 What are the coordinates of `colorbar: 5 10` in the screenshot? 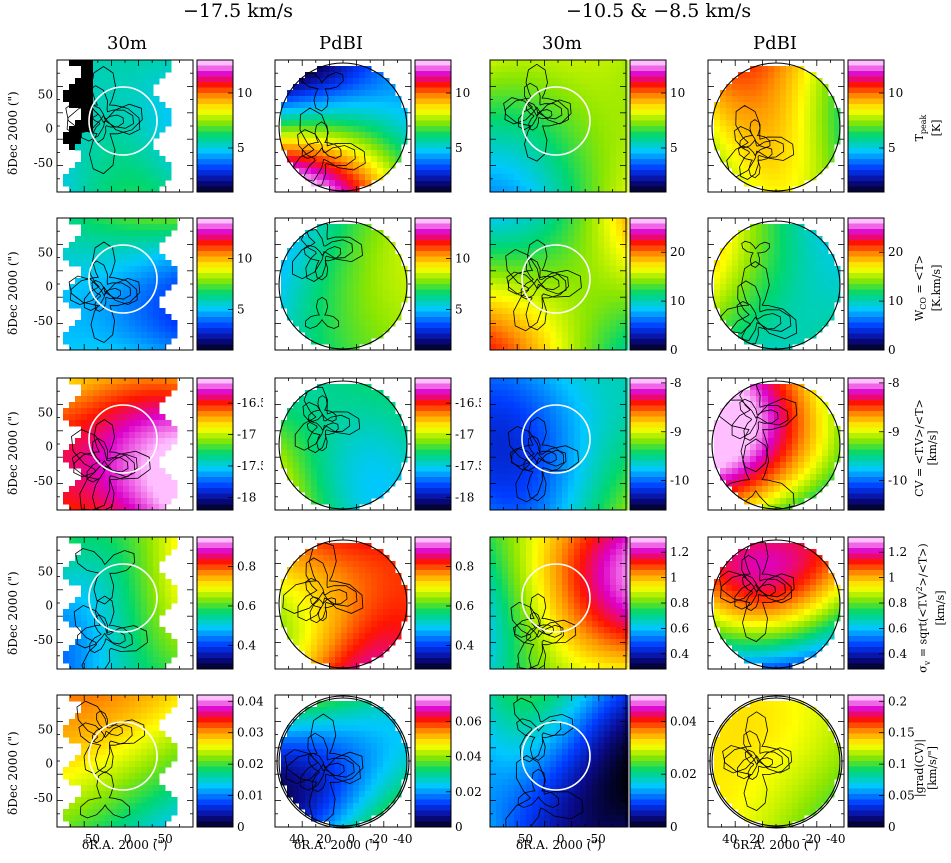 It's located at (875, 126).